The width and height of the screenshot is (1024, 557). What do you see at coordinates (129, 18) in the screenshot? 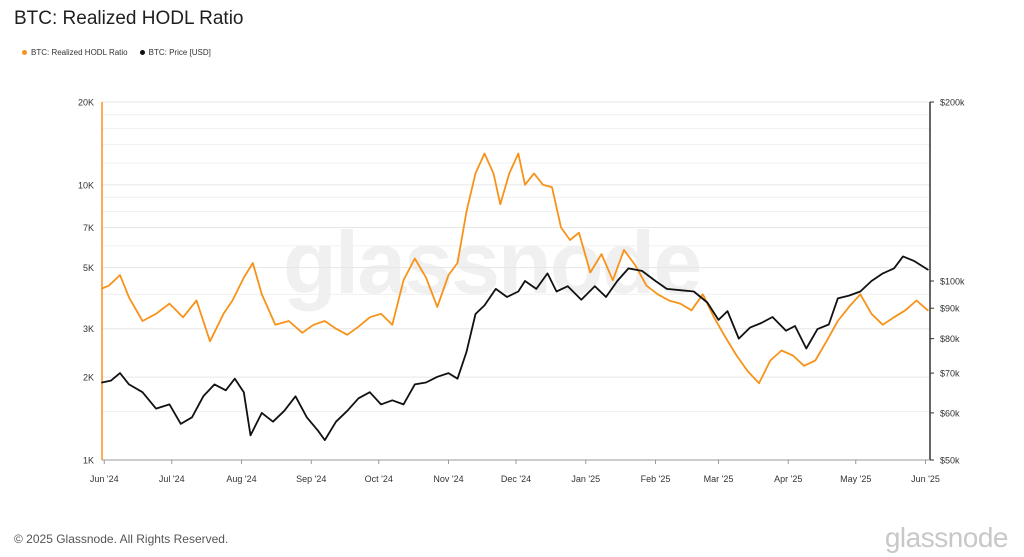
I see `chart-title: BTC: Realized HODL Ratio` at bounding box center [129, 18].